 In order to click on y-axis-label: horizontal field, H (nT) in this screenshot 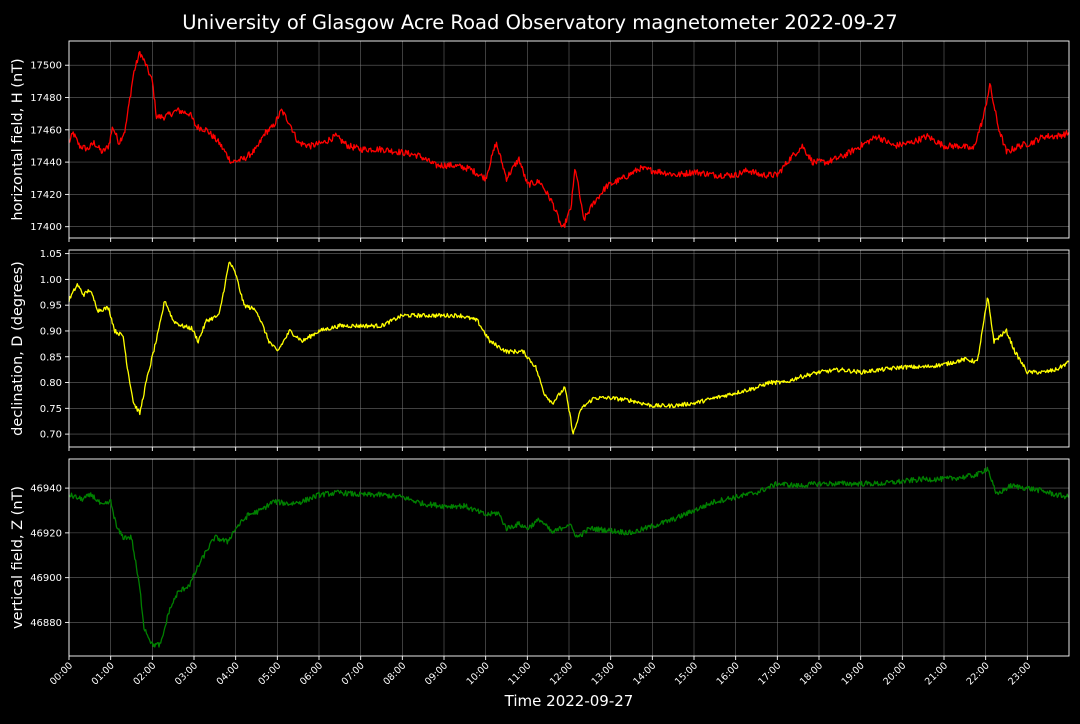, I will do `click(18, 139)`.